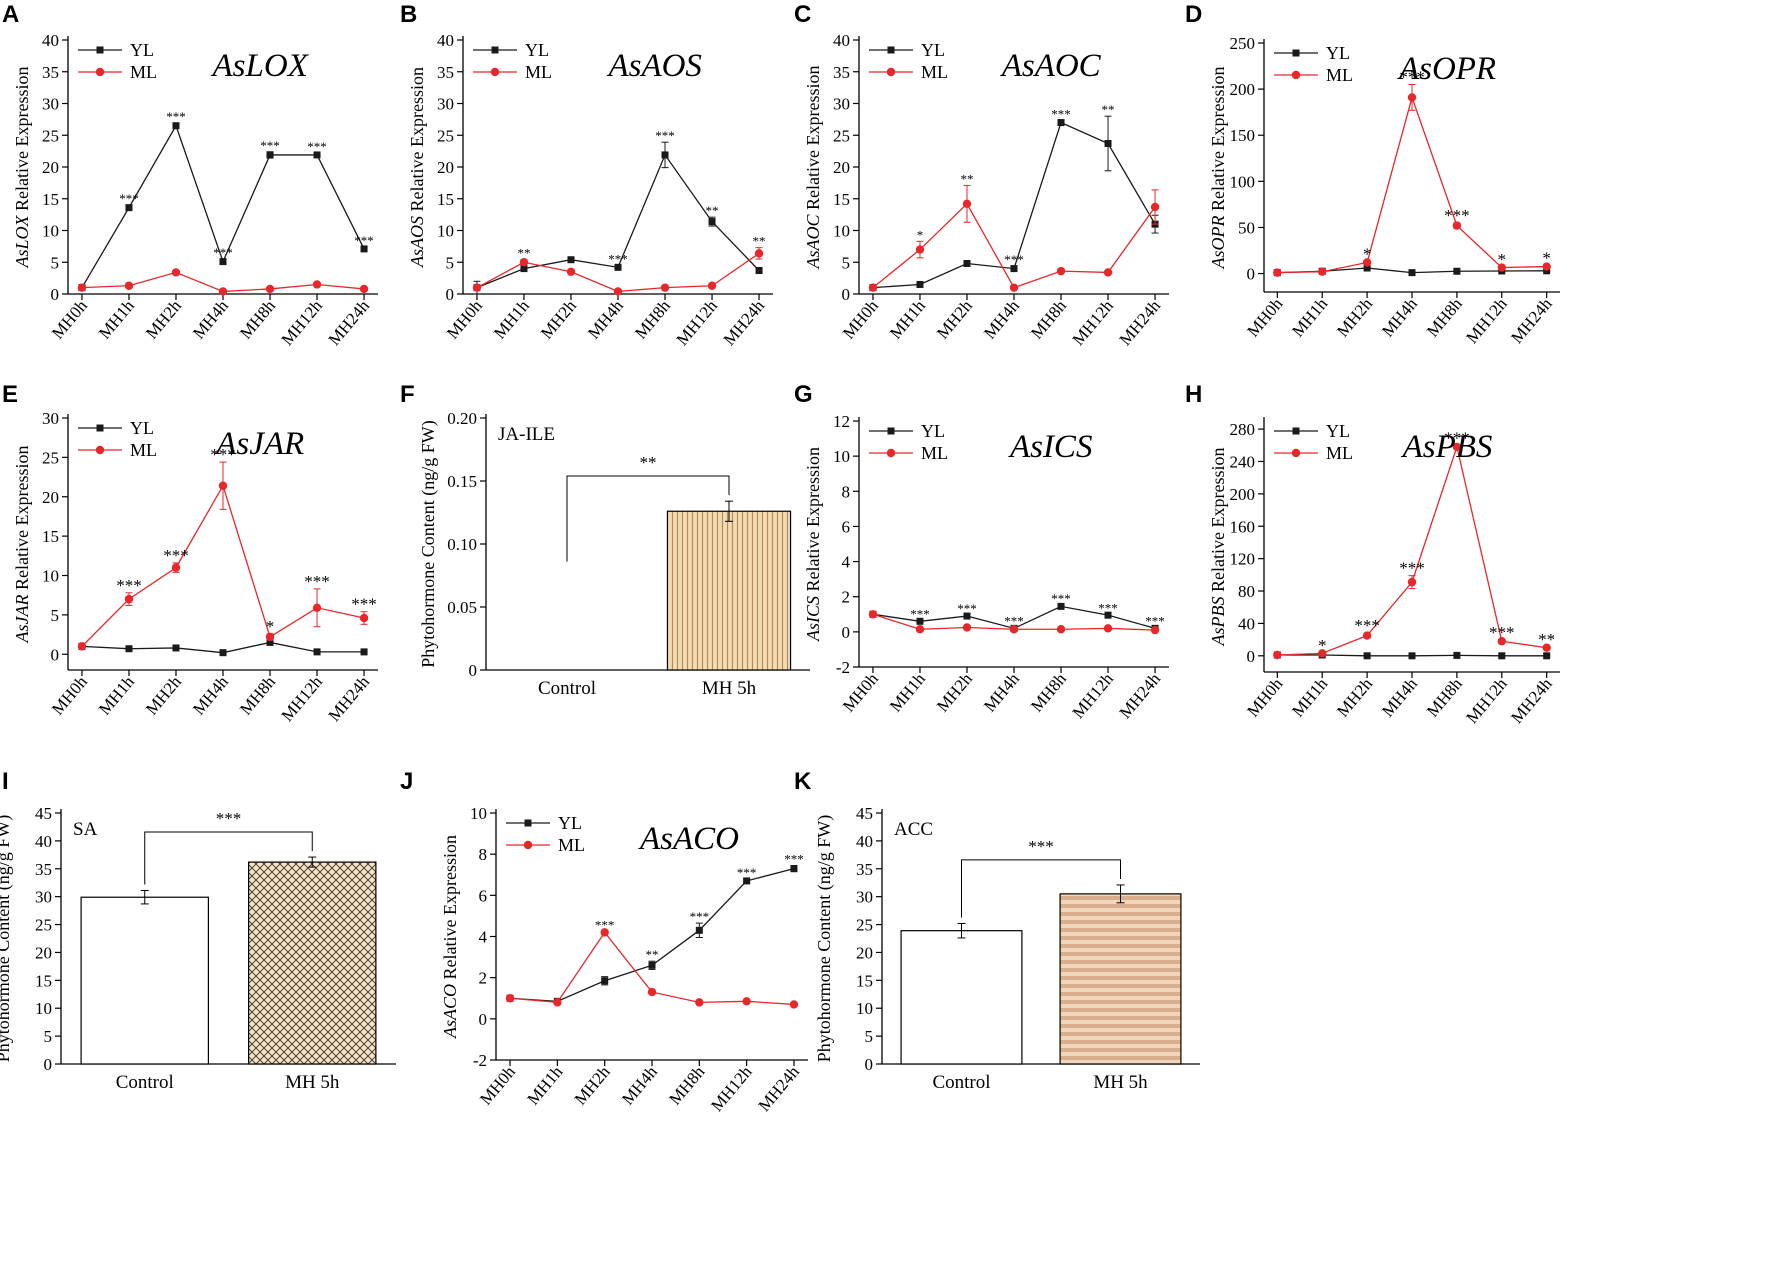 This screenshot has height=1266, width=1768. What do you see at coordinates (462, 481) in the screenshot?
I see `y-tick-label: 0.15` at bounding box center [462, 481].